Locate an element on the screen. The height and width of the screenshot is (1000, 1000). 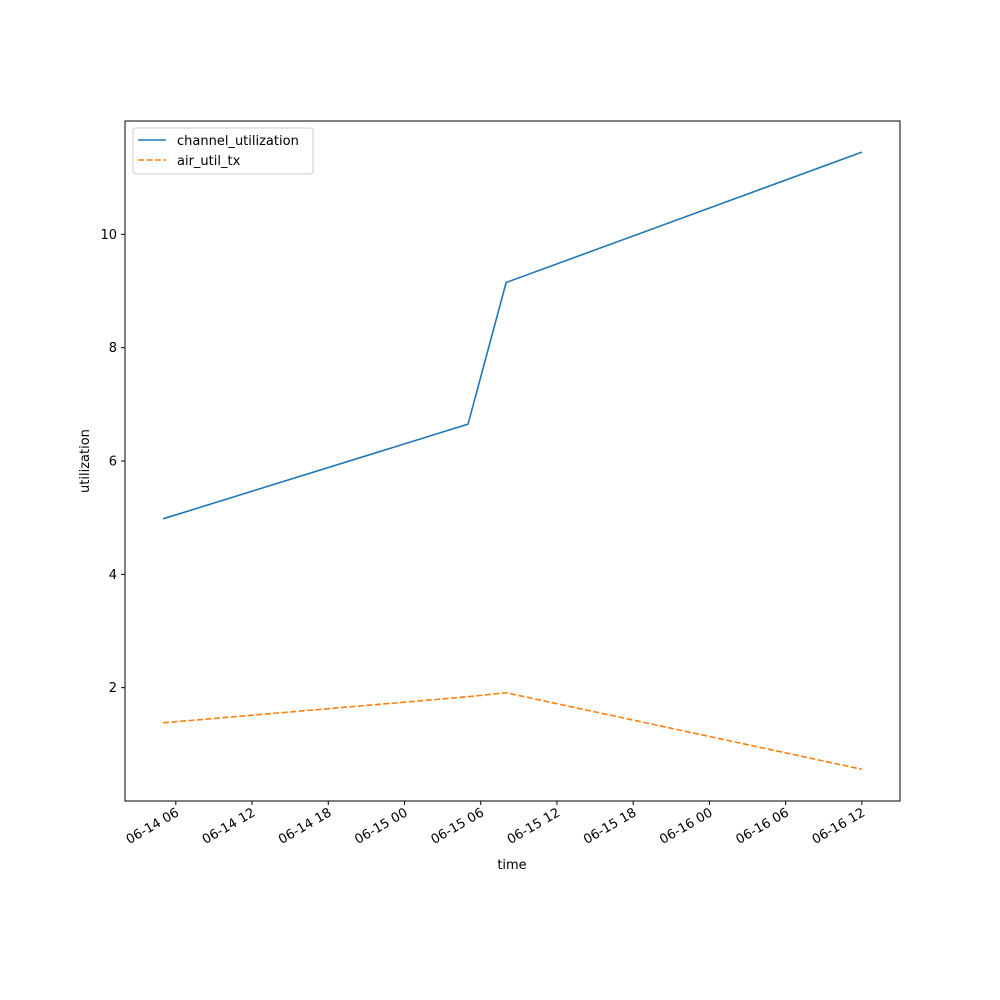
x-tick-label: 06-15 12 is located at coordinates (534, 826).